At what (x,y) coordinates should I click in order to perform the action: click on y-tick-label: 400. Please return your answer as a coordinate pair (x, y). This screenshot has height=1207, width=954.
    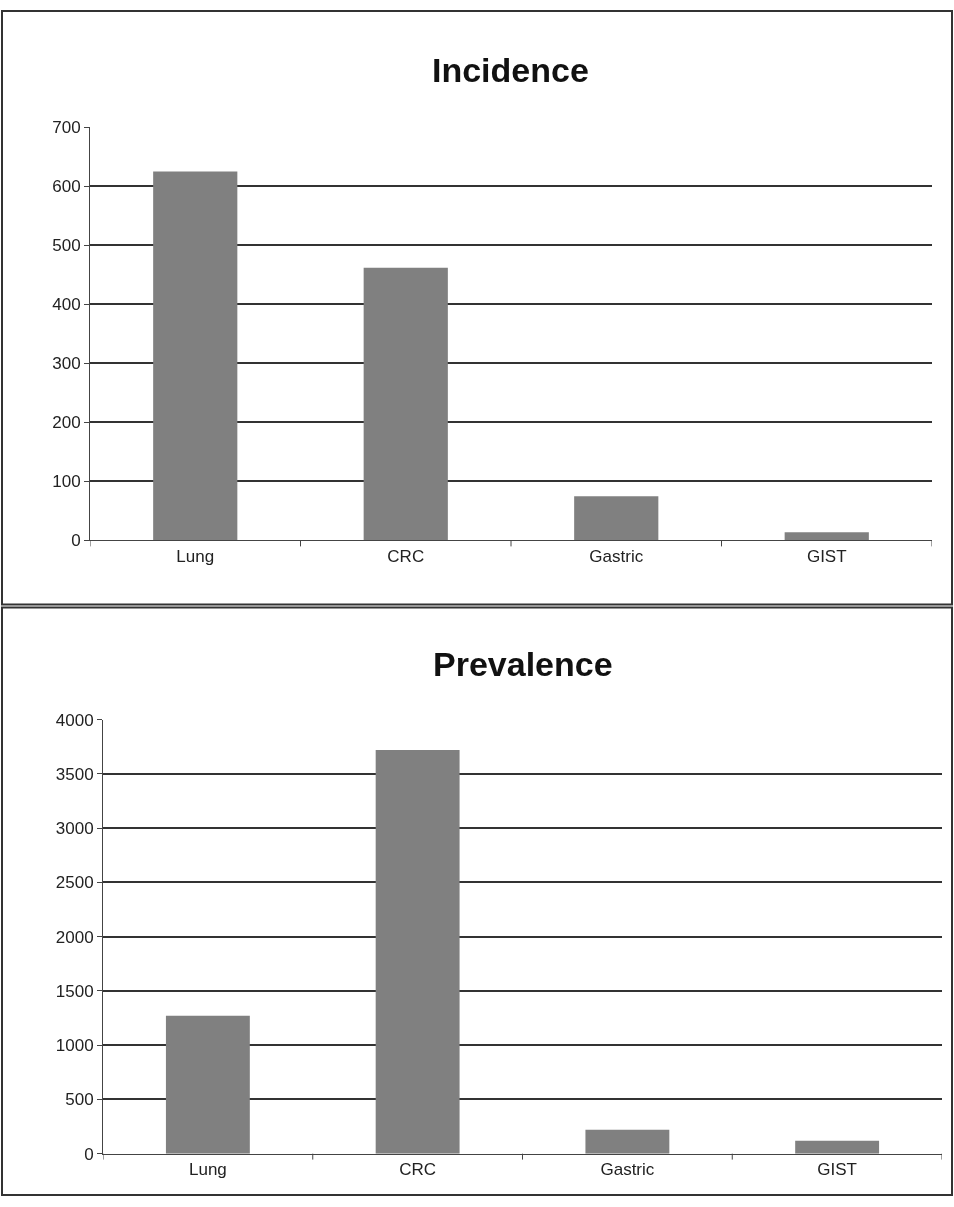
    Looking at the image, I should click on (66, 305).